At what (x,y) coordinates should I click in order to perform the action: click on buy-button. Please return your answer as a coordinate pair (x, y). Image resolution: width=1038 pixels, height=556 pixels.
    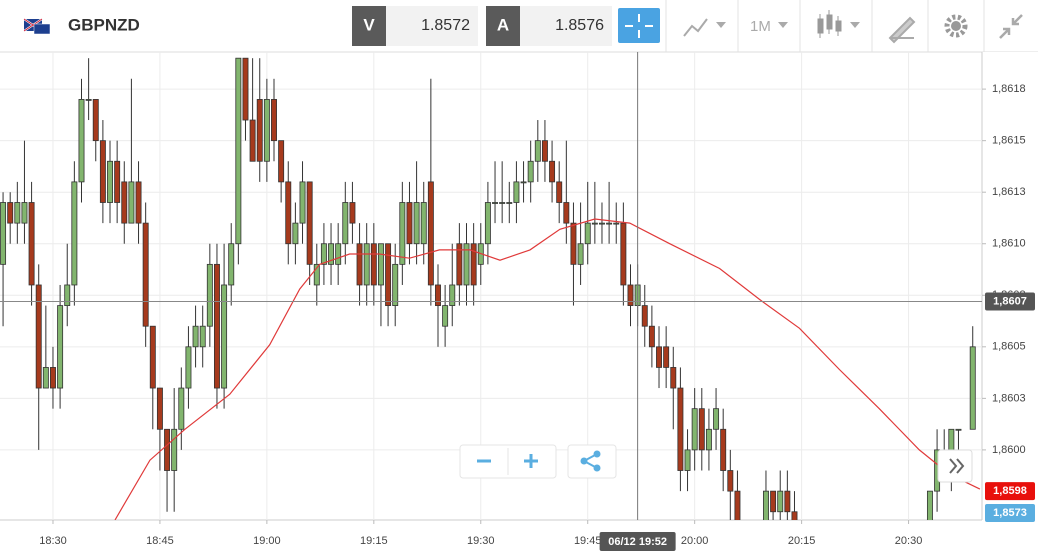
    Looking at the image, I should click on (503, 26).